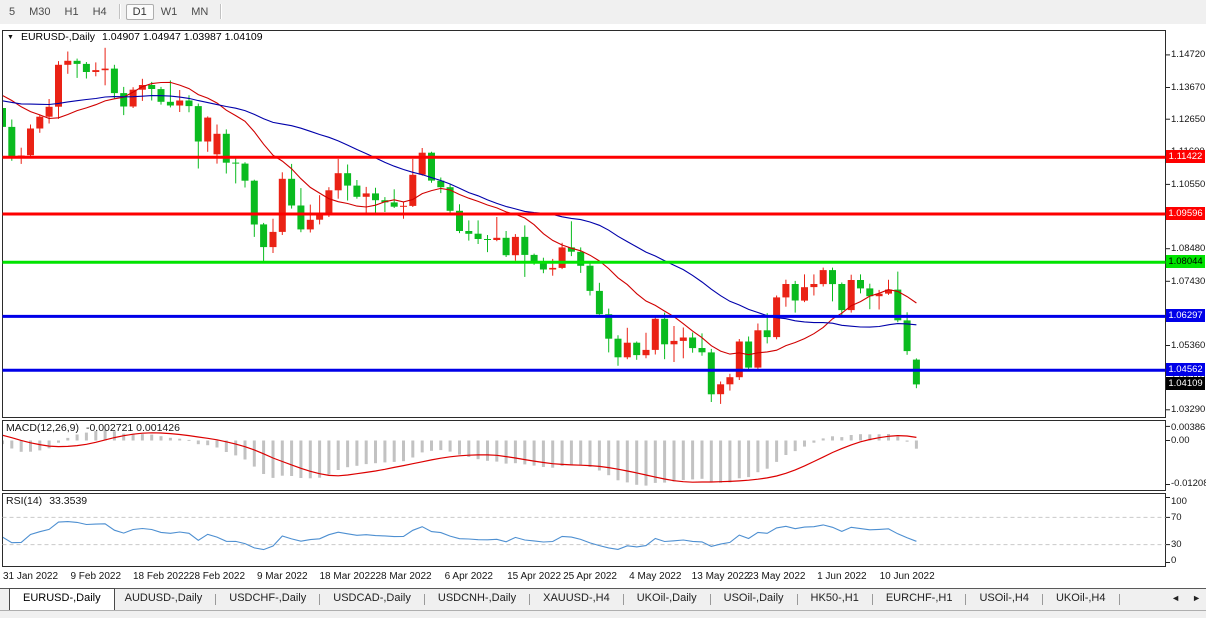 Image resolution: width=1206 pixels, height=618 pixels. I want to click on timeframe-button-h4: H4, so click(99, 11).